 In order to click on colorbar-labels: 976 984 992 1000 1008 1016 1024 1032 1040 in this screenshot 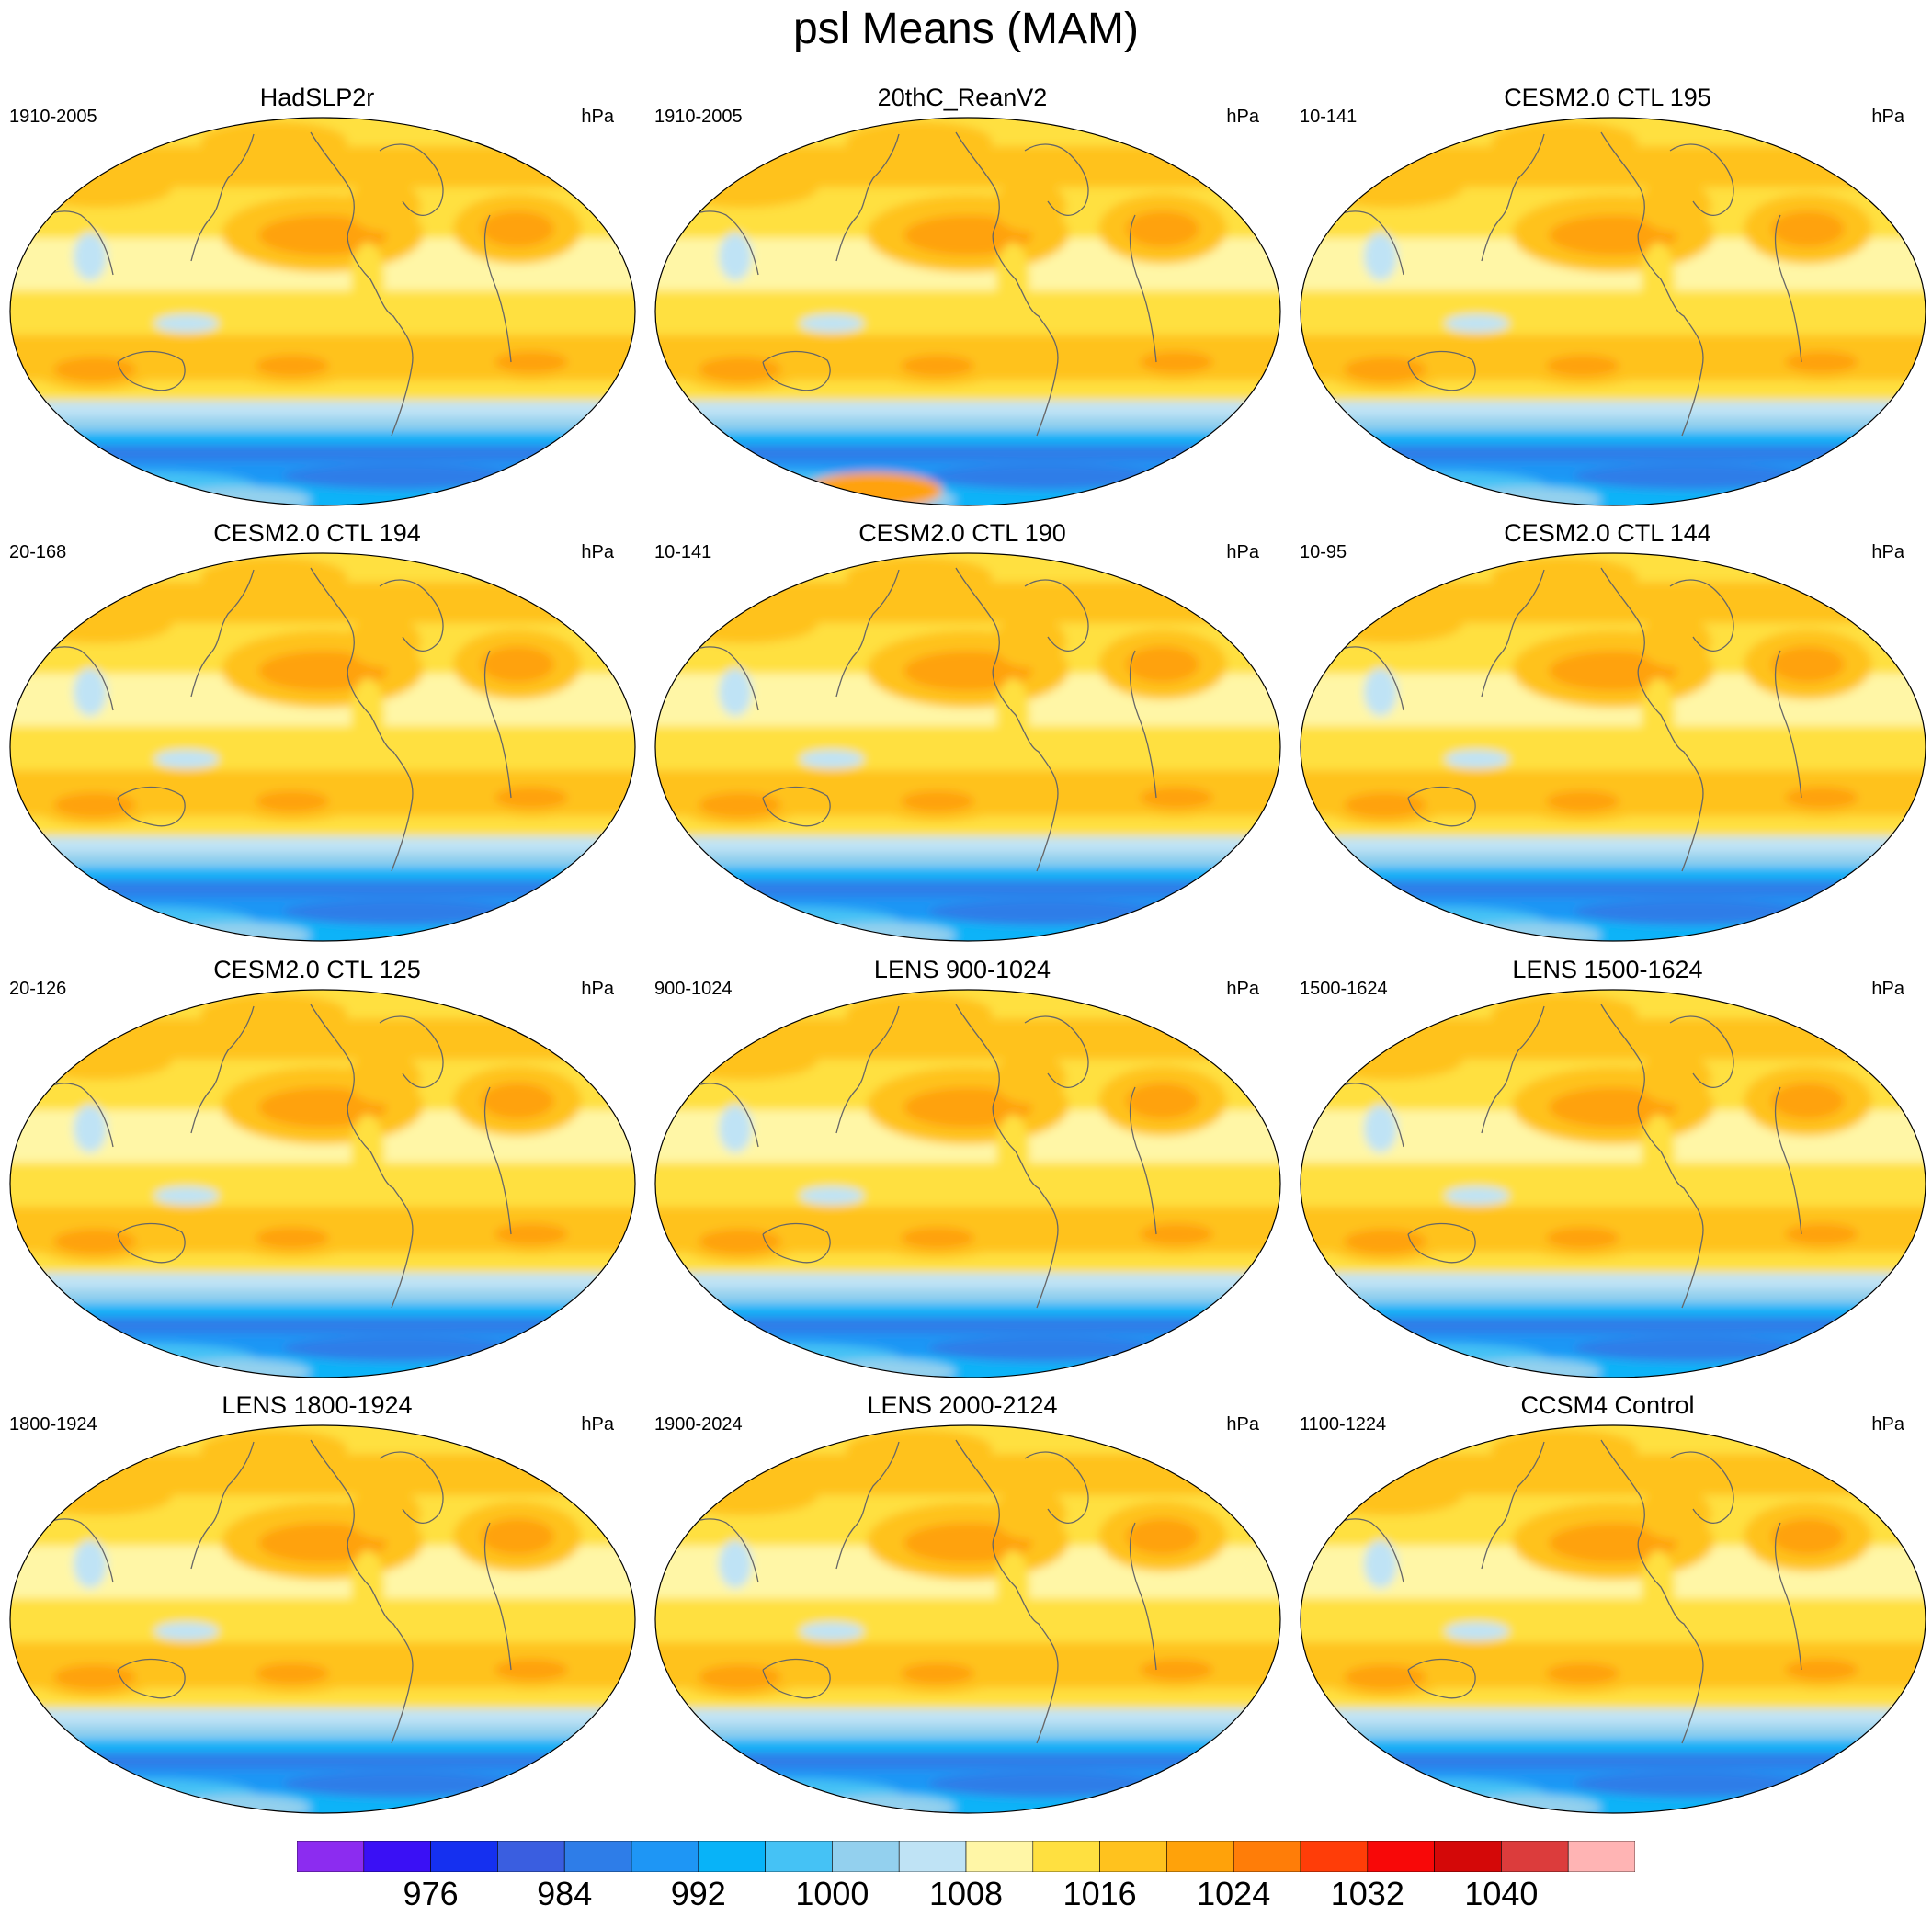, I will do `click(966, 1894)`.